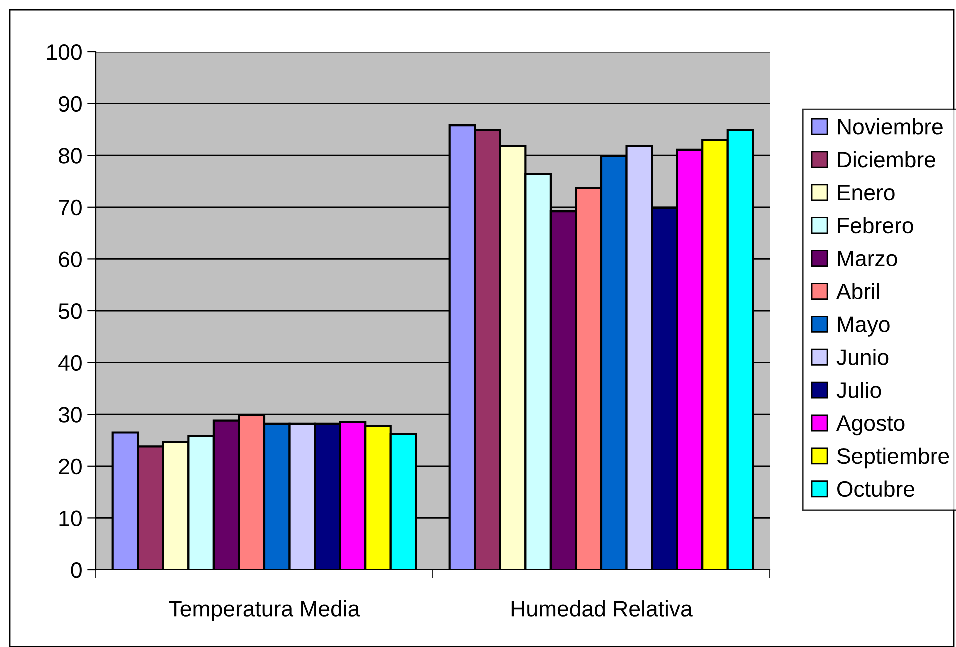 The height and width of the screenshot is (647, 956). I want to click on y-tick-label: 70, so click(70, 208).